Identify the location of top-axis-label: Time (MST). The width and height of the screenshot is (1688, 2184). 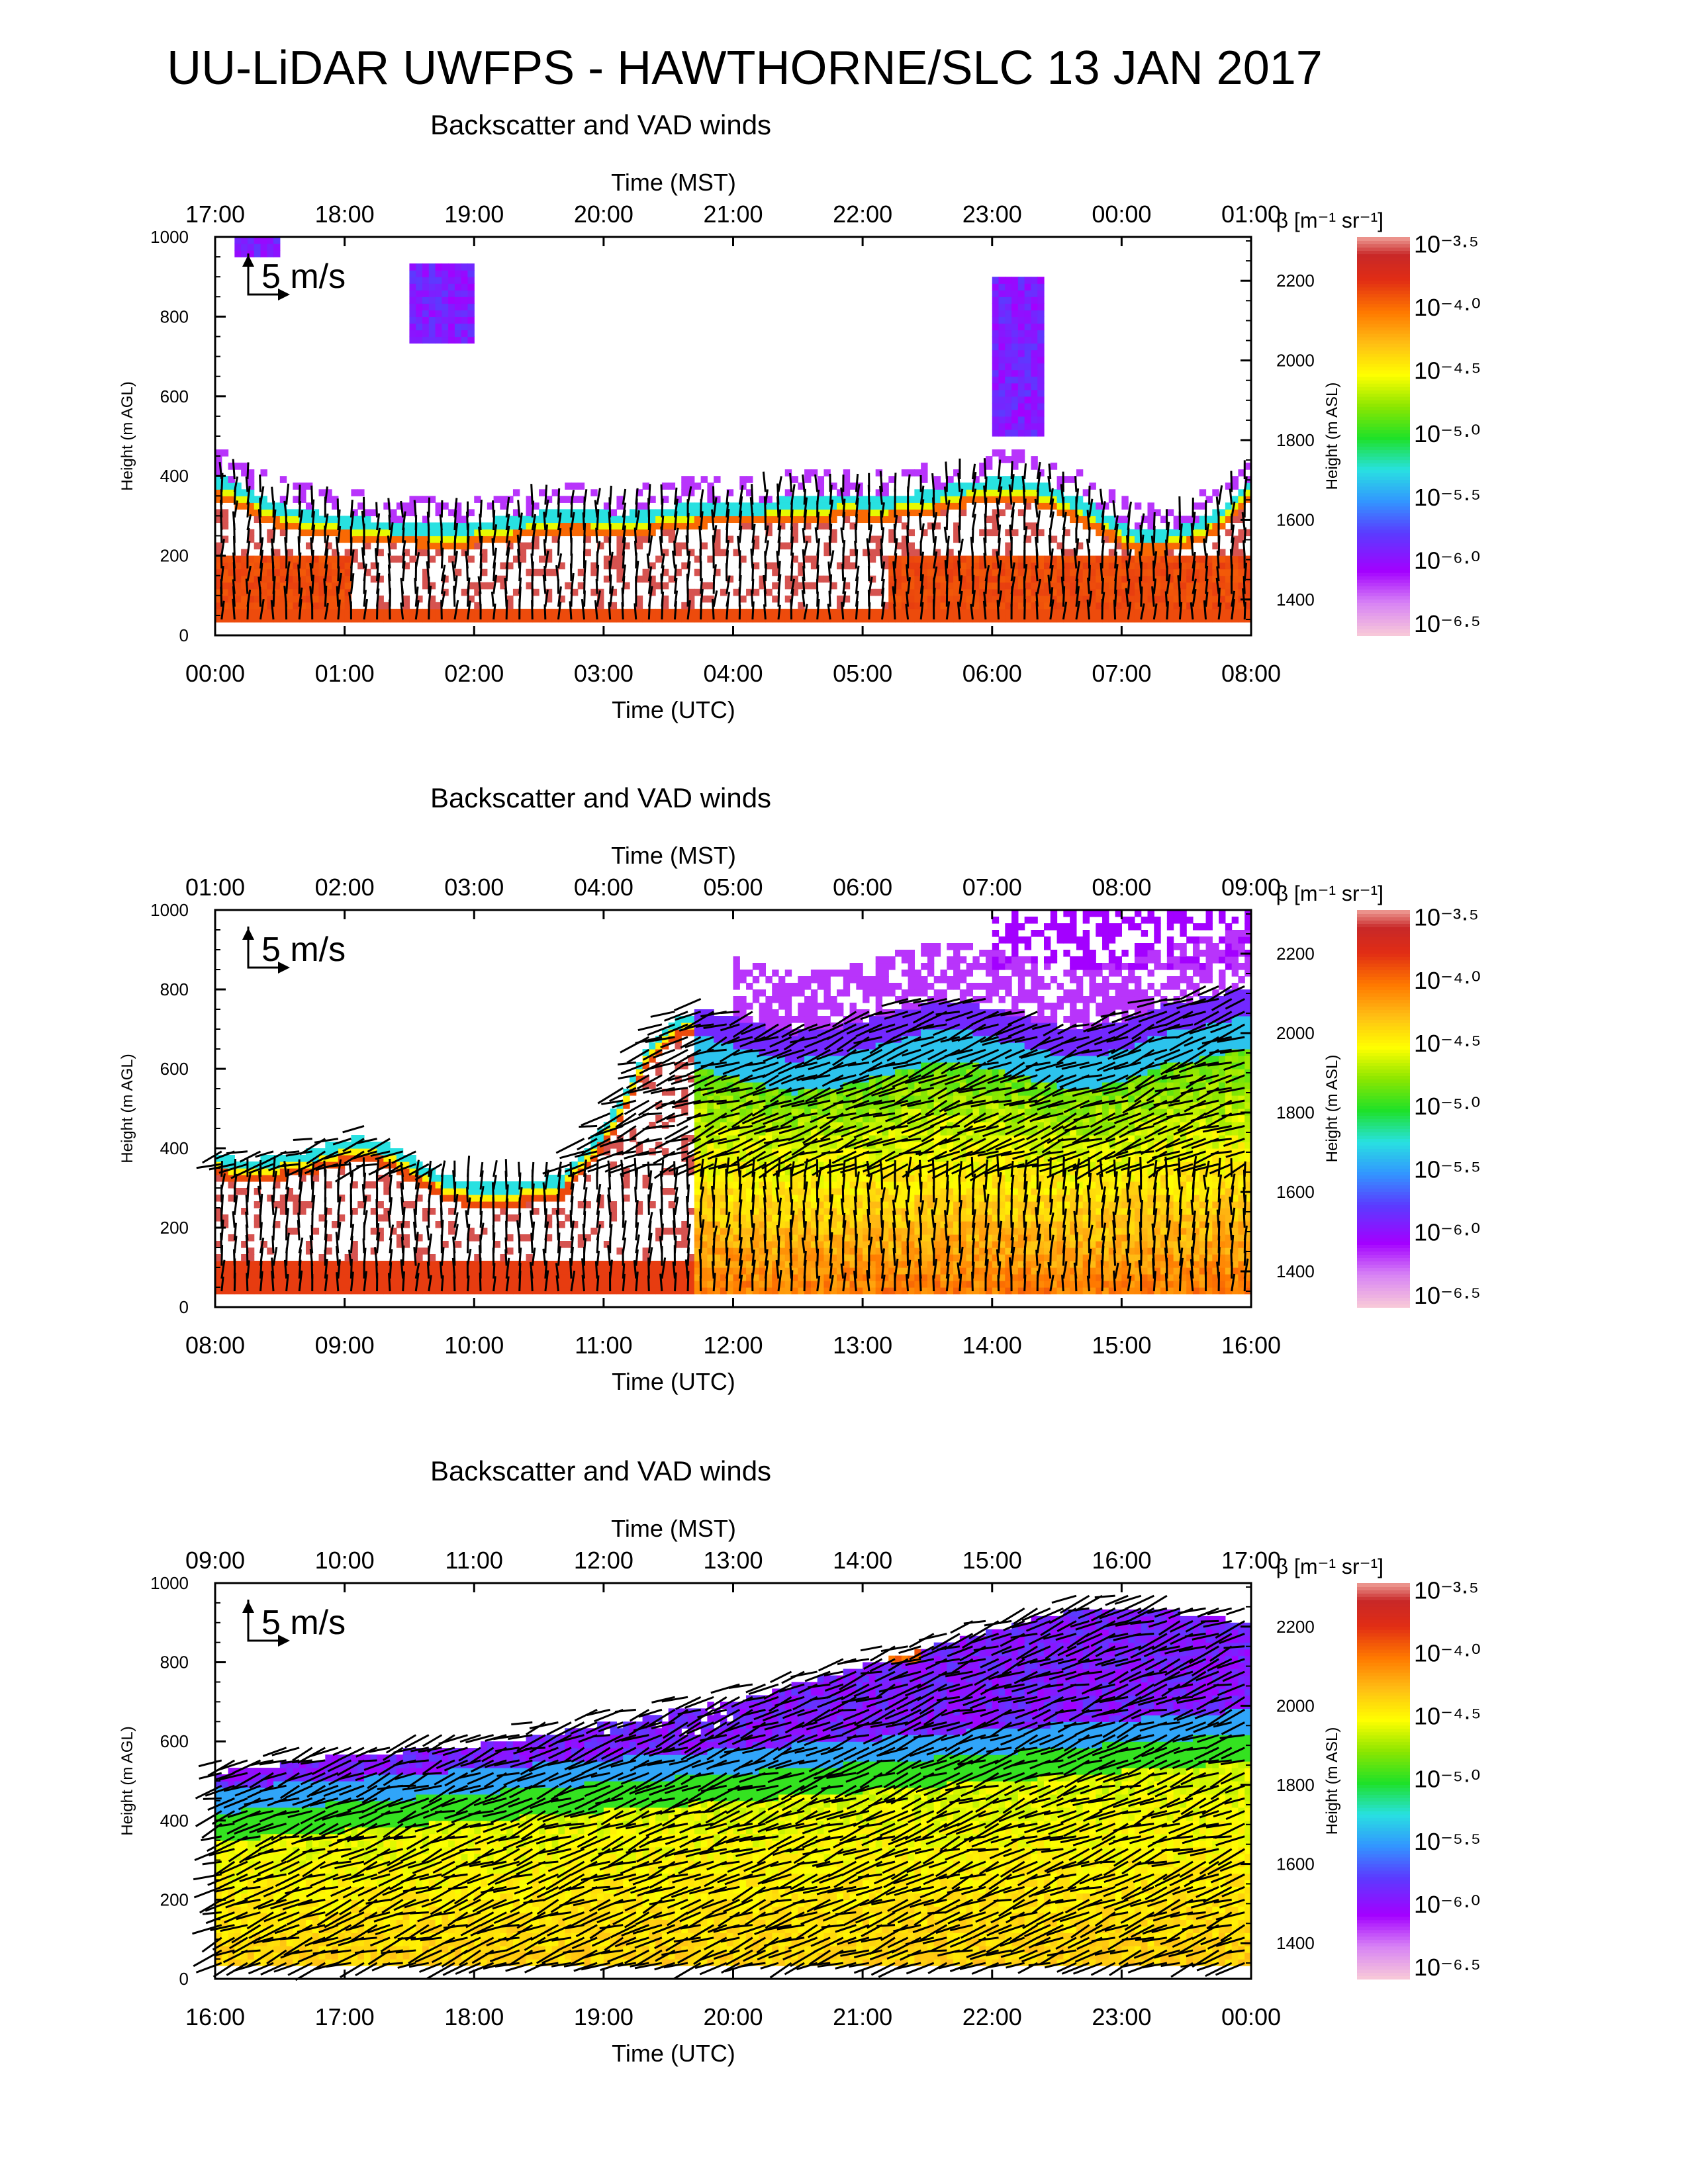
(673, 182).